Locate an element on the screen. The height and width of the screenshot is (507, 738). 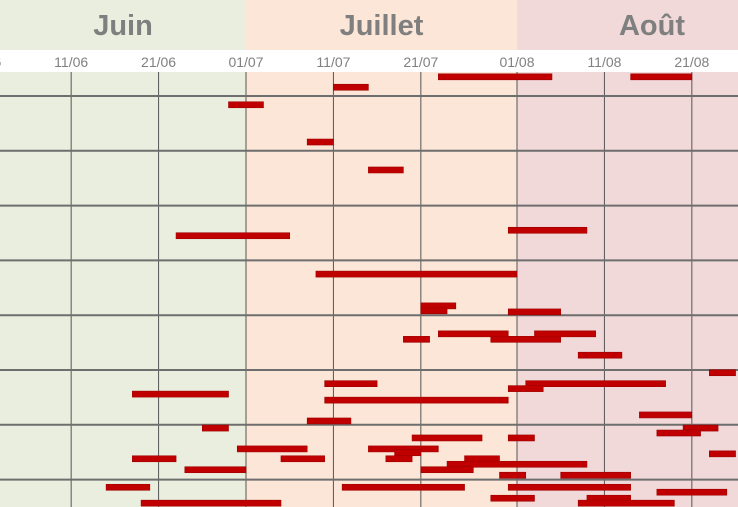
date-axis-strip is located at coordinates (369, 61).